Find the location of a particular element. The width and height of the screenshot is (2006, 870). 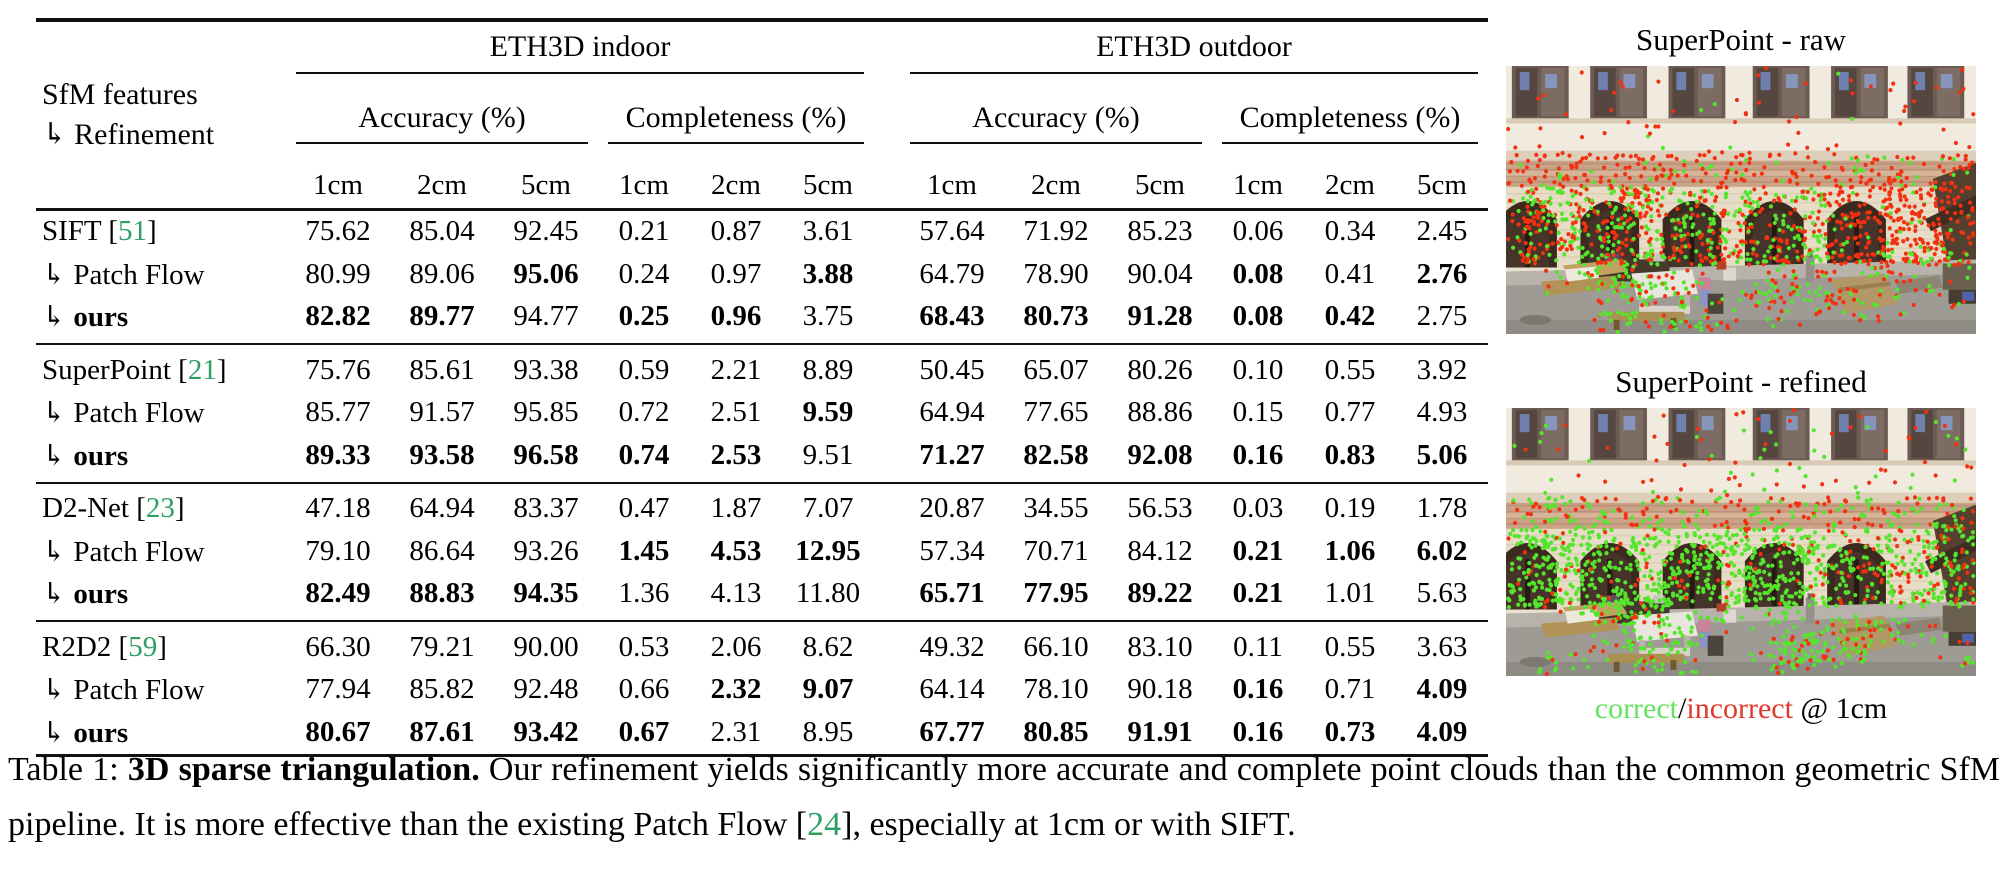

threshold-header: 1cm is located at coordinates (338, 184).